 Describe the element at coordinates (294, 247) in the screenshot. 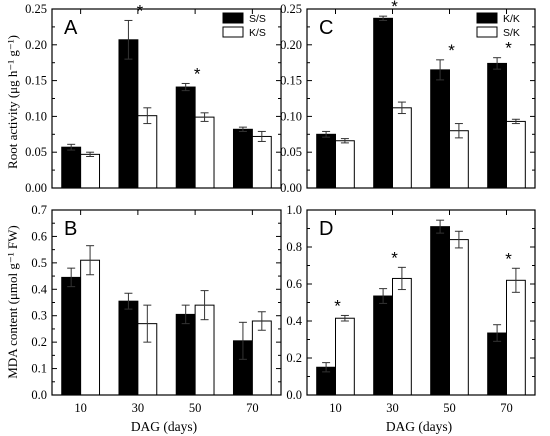

I see `y-tick-label: 0.8` at that location.